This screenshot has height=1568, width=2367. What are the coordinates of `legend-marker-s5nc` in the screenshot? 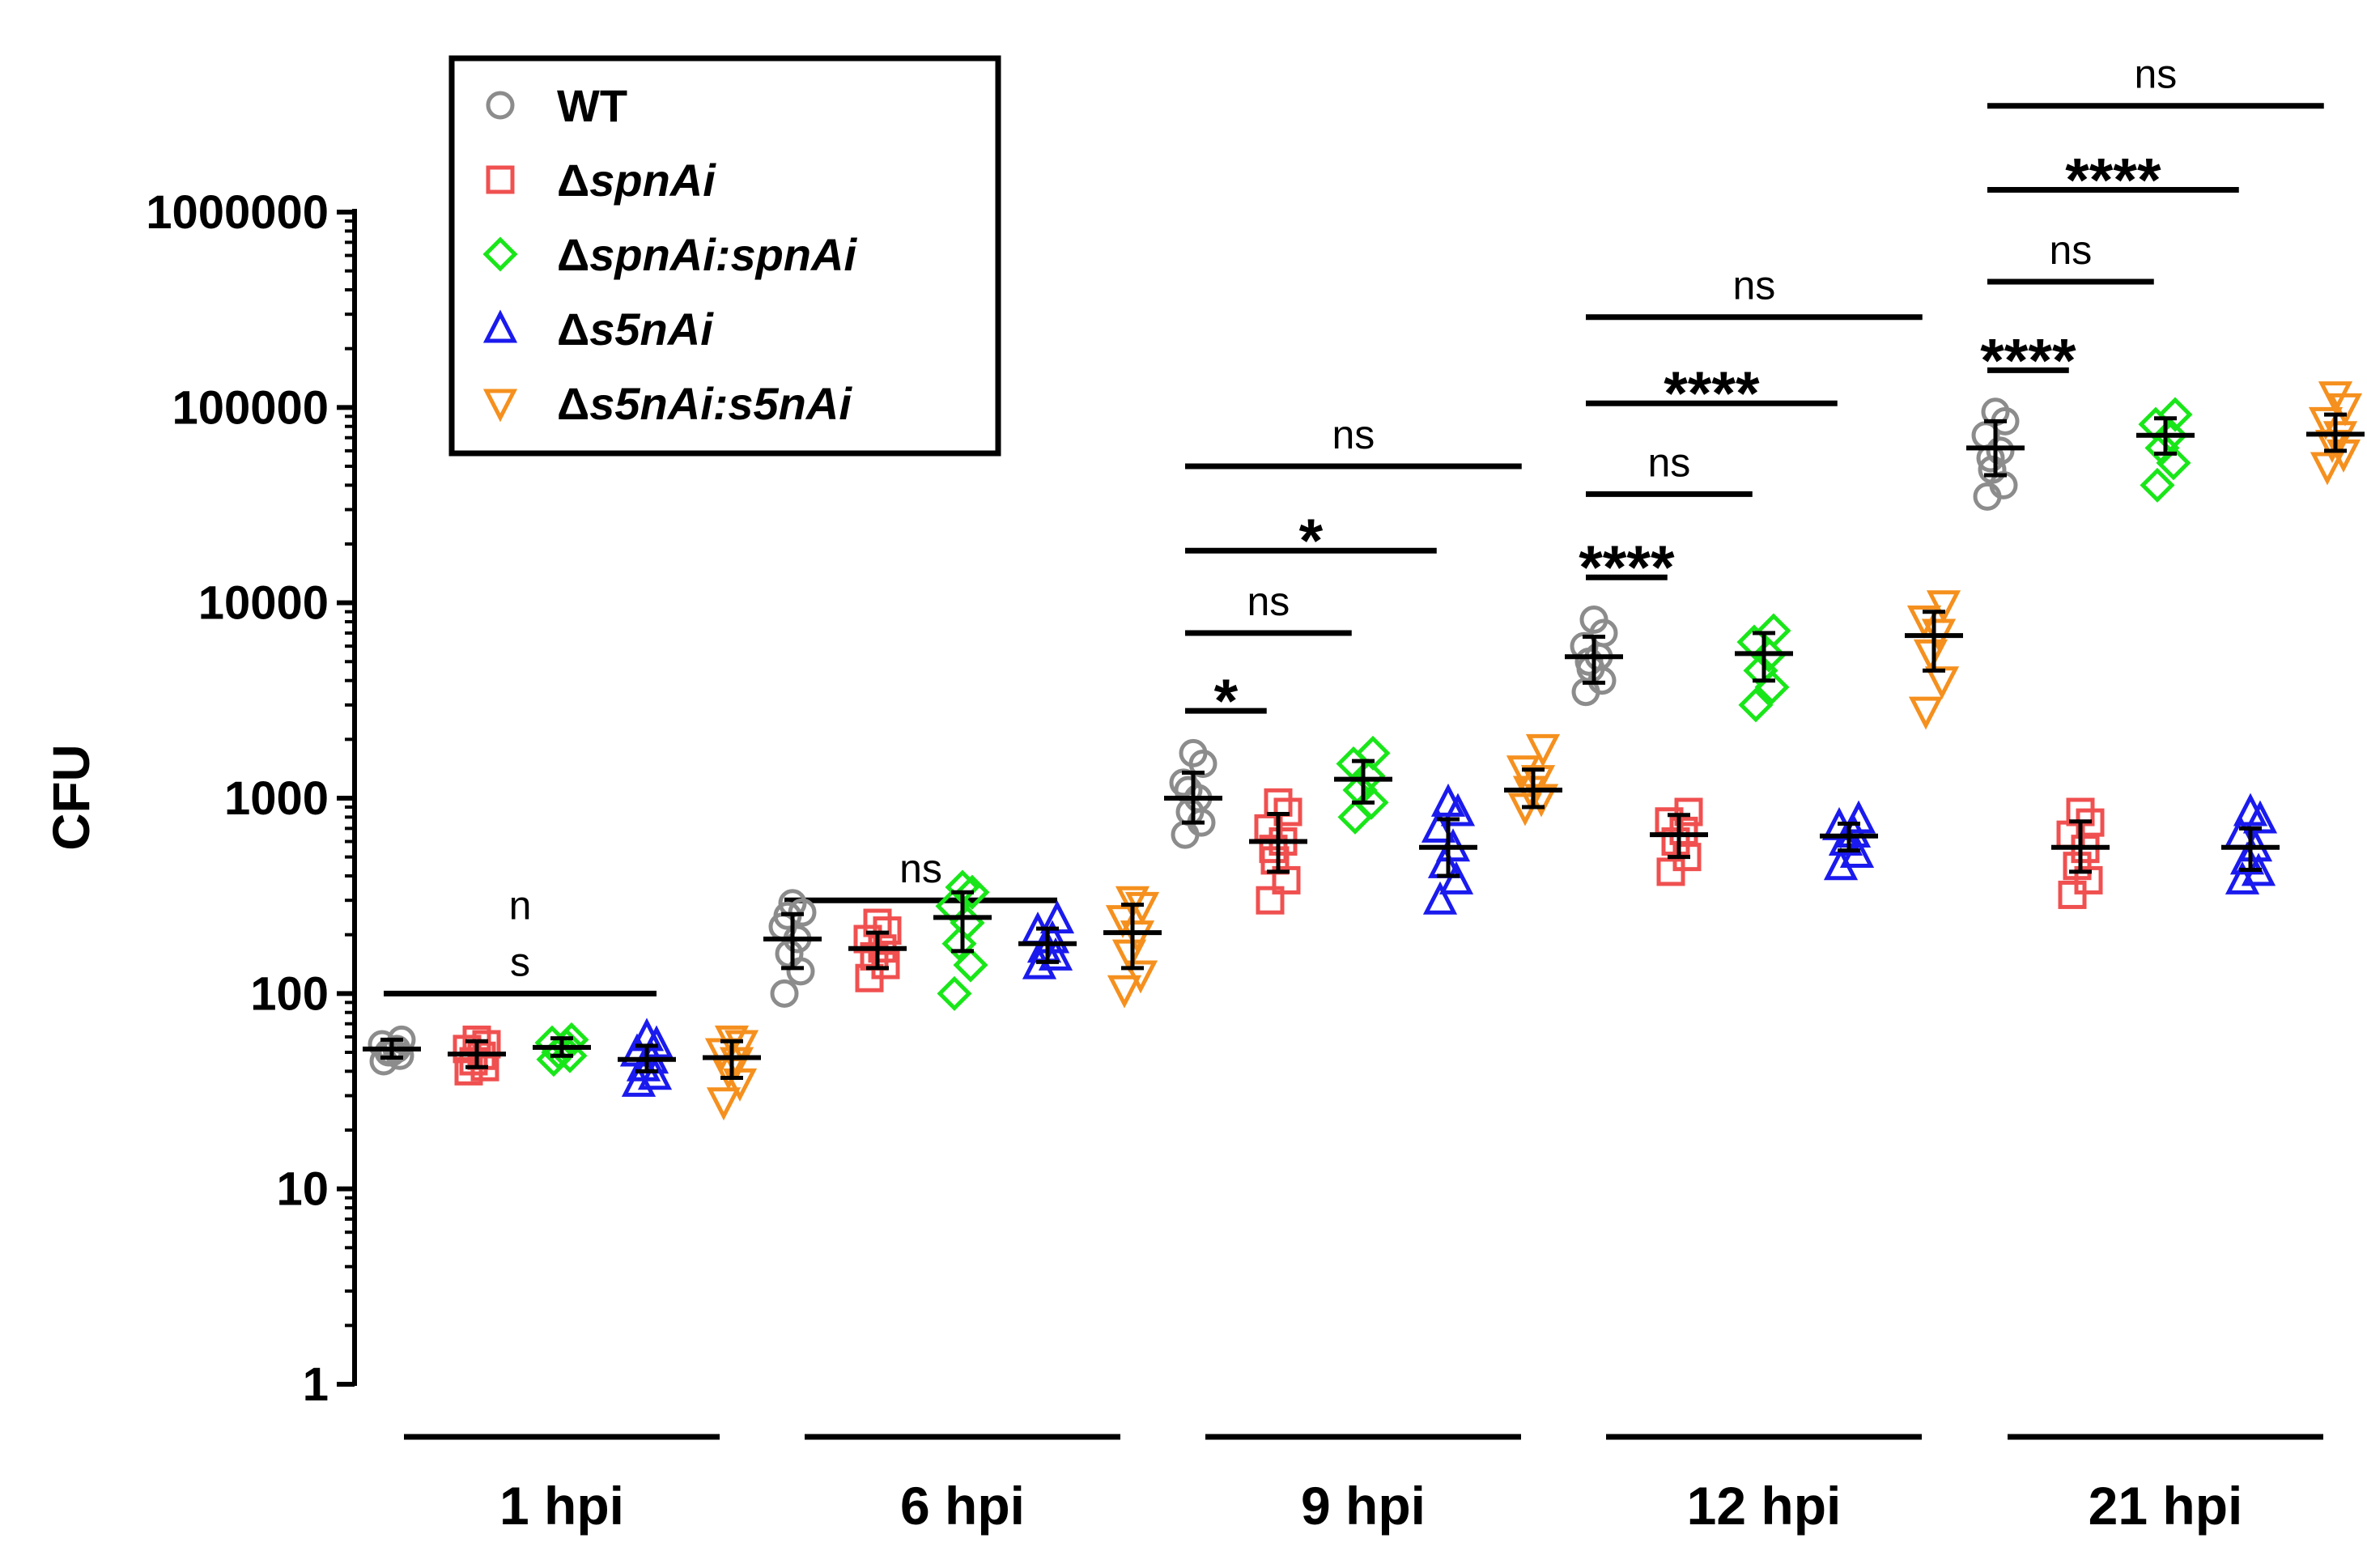 It's located at (500, 406).